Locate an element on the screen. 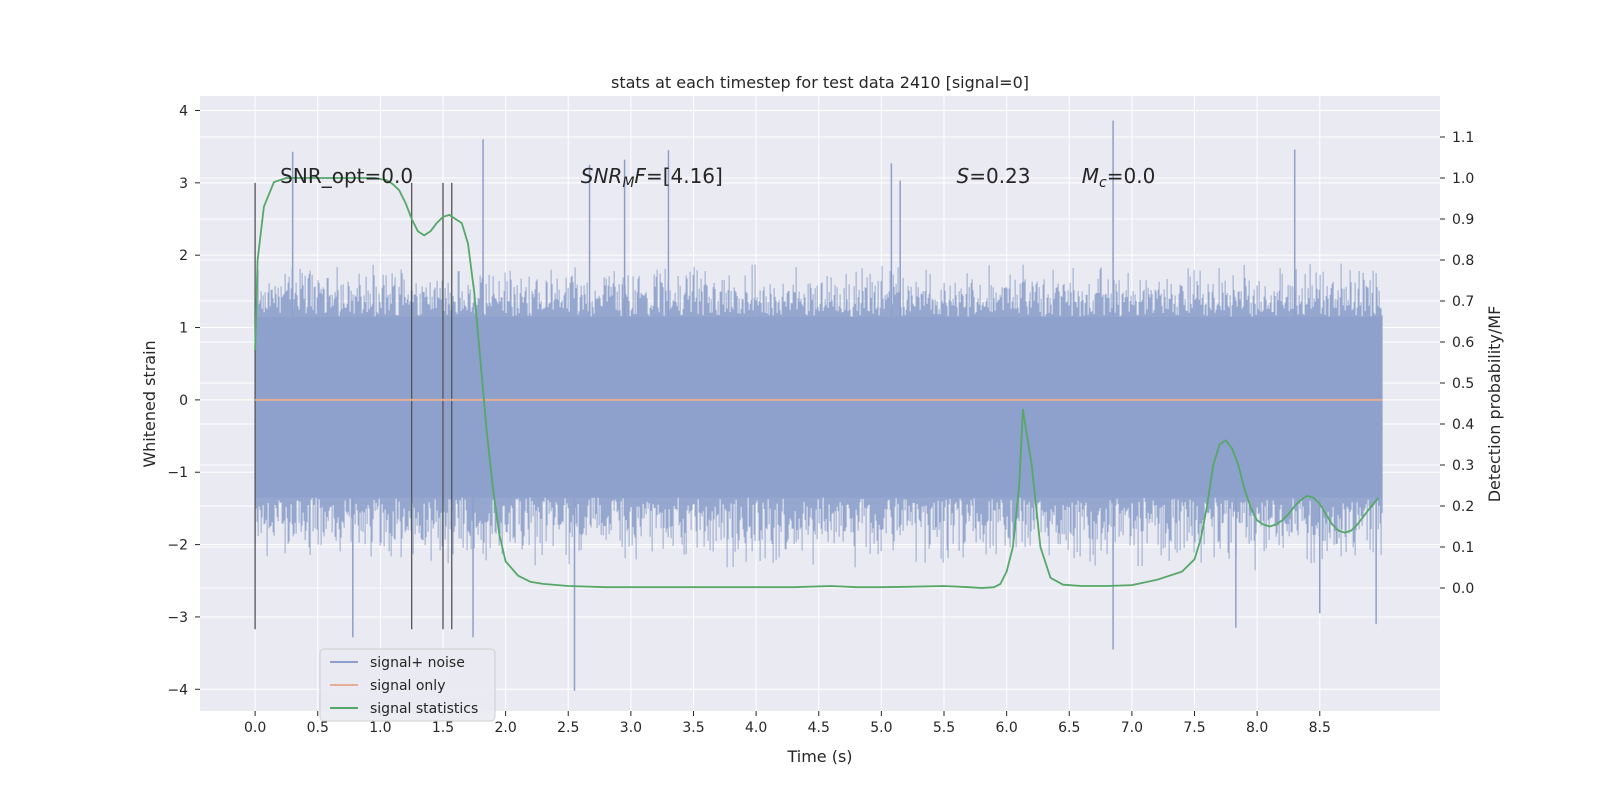  annotation-snr-opt: SNR_opt=0.0 is located at coordinates (346, 176).